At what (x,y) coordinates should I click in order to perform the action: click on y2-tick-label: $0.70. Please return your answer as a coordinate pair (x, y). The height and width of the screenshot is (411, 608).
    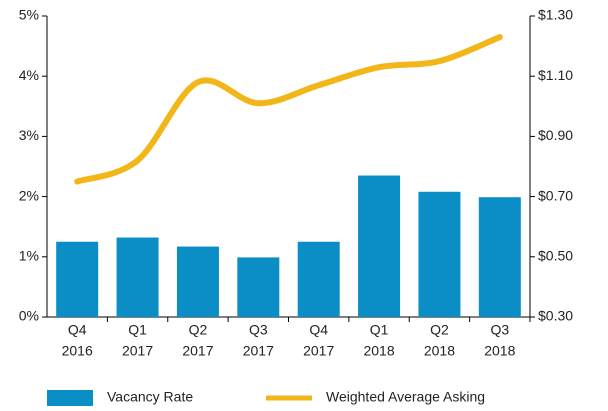
    Looking at the image, I should click on (555, 195).